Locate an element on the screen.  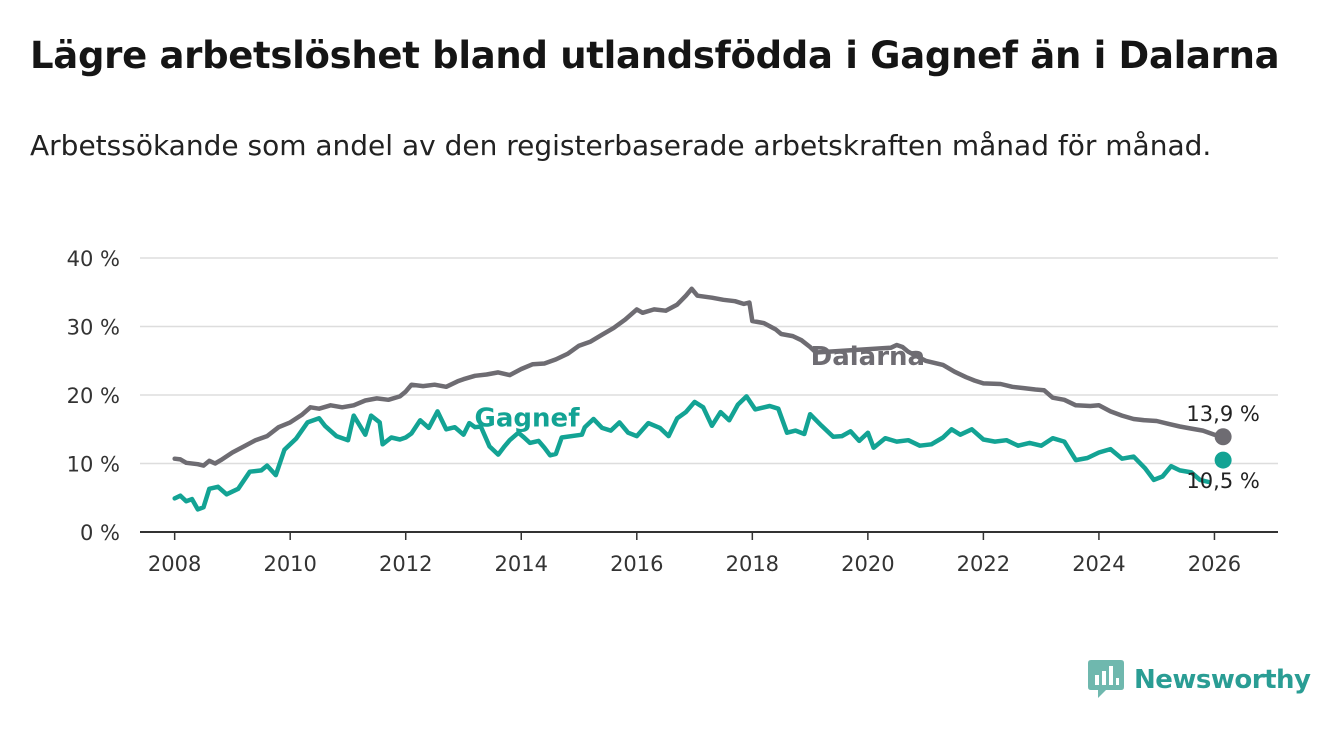
brand-name: Newsworthy is located at coordinates (1222, 680).